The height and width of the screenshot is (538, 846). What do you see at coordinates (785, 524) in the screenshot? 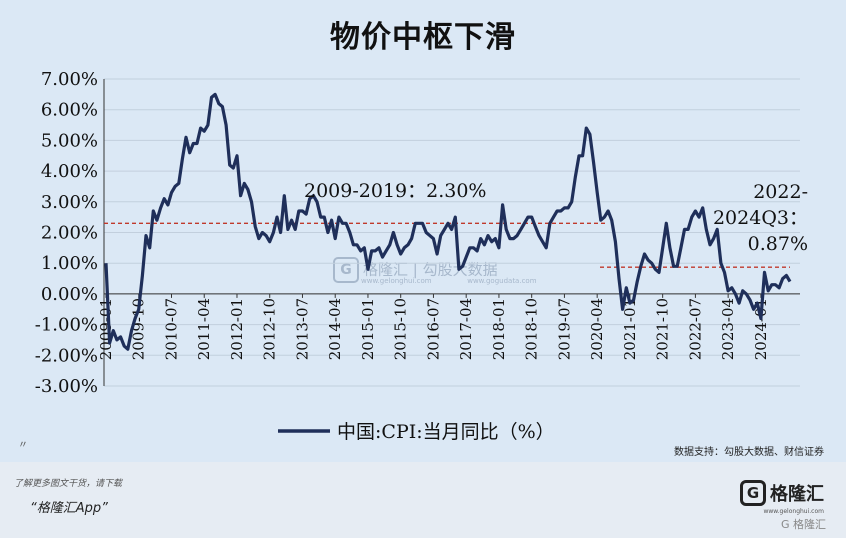
I see `corner-logo: G` at bounding box center [785, 524].